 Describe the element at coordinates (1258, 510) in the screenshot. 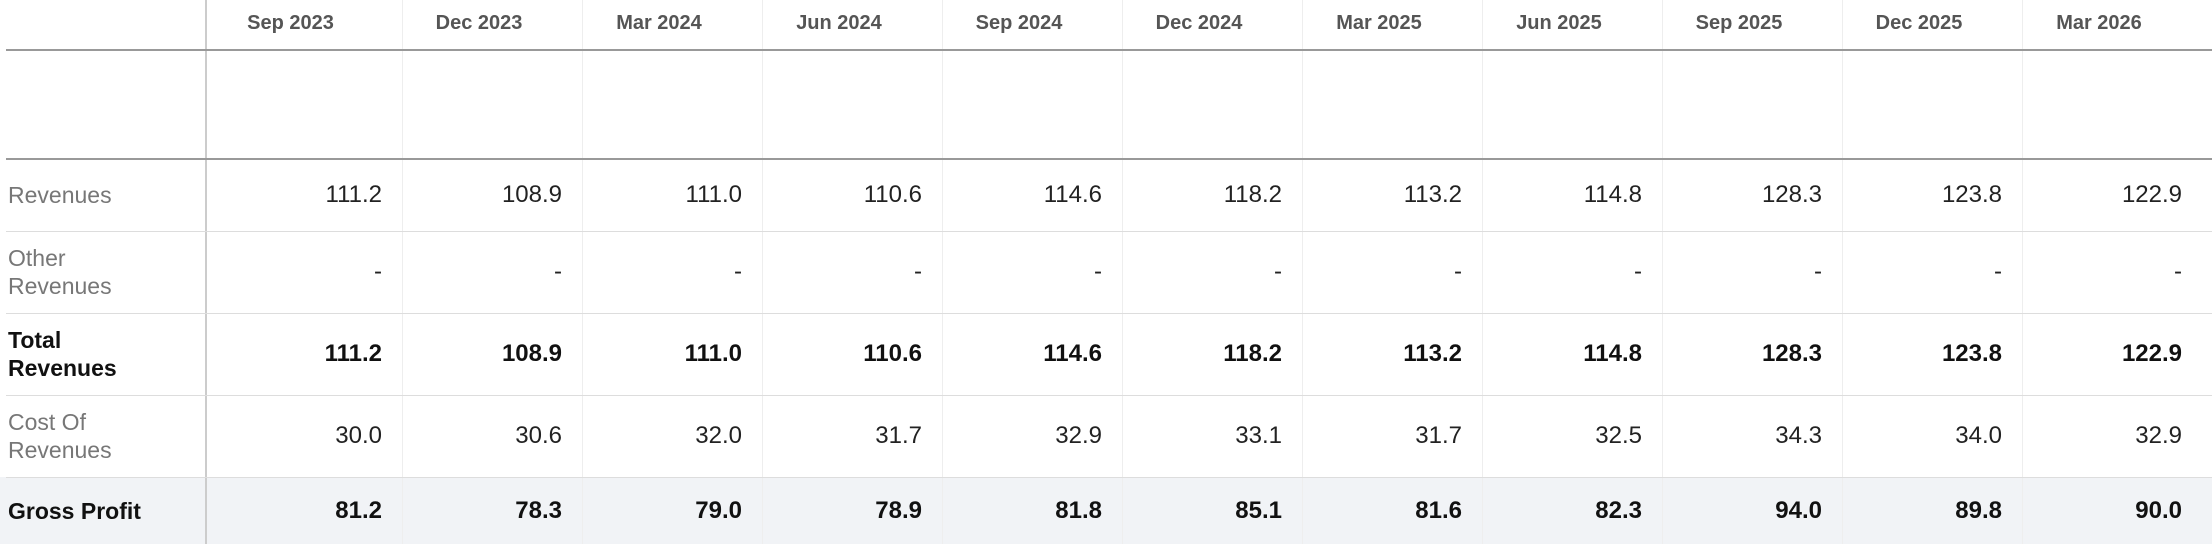

I see `cell-value: 85.1` at that location.